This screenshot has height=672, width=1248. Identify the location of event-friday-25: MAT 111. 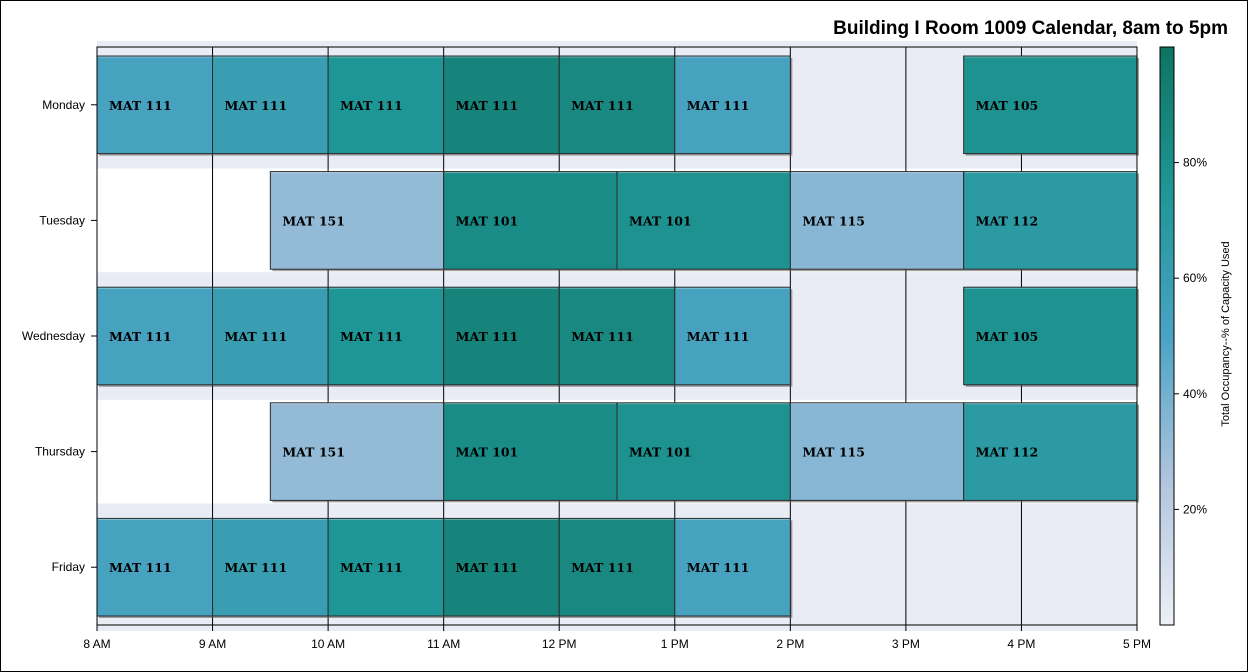
(271, 567).